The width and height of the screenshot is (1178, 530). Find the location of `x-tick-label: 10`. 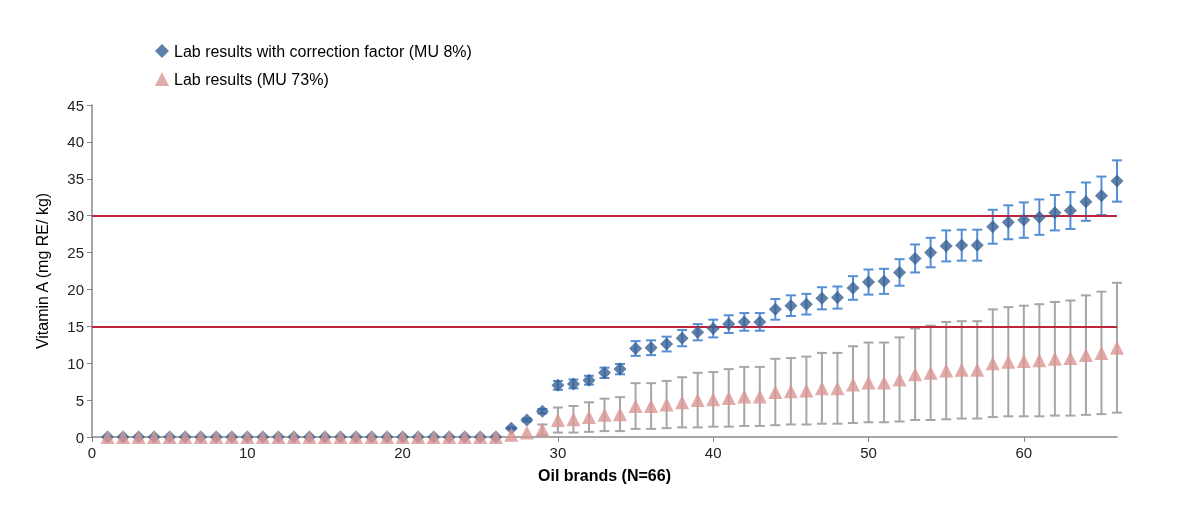

x-tick-label: 10 is located at coordinates (247, 452).